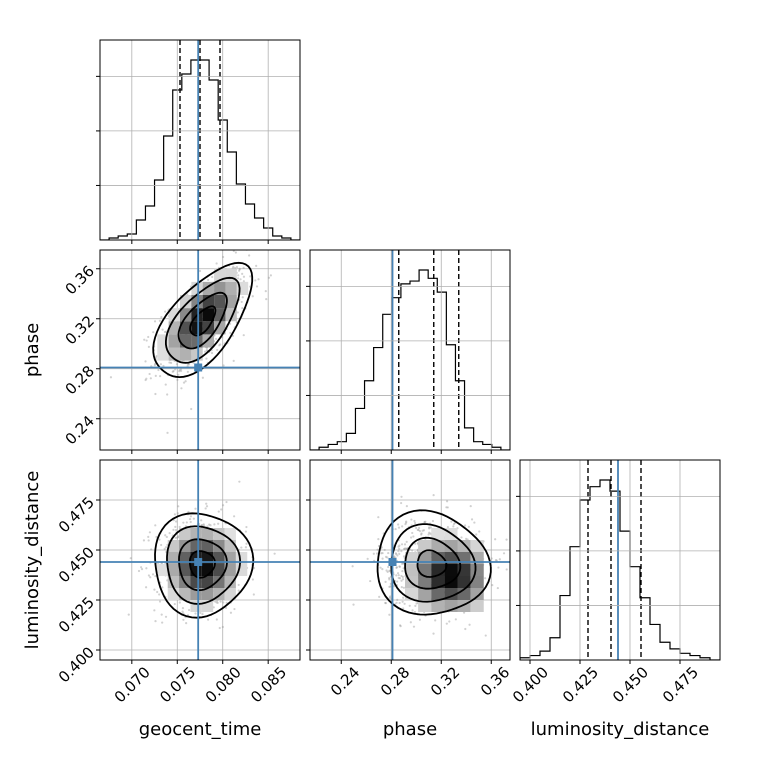  Describe the element at coordinates (132, 684) in the screenshot. I see `xtick-label-geocent_time-0: 0.070` at that location.